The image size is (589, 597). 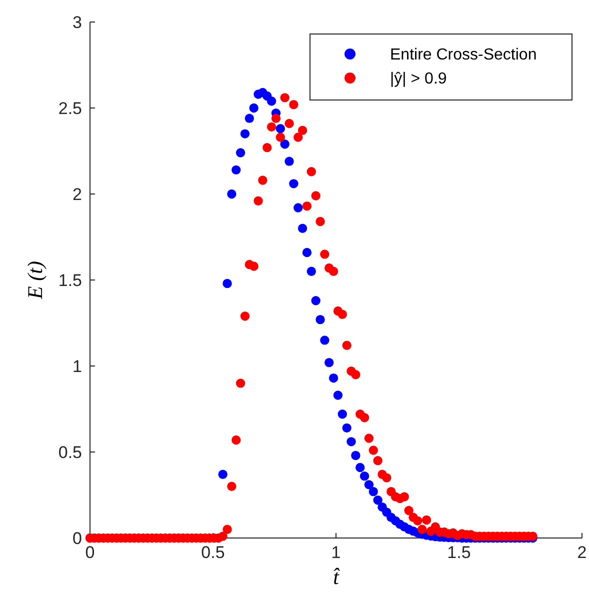 What do you see at coordinates (213, 552) in the screenshot?
I see `x-tick-label: 0.5` at bounding box center [213, 552].